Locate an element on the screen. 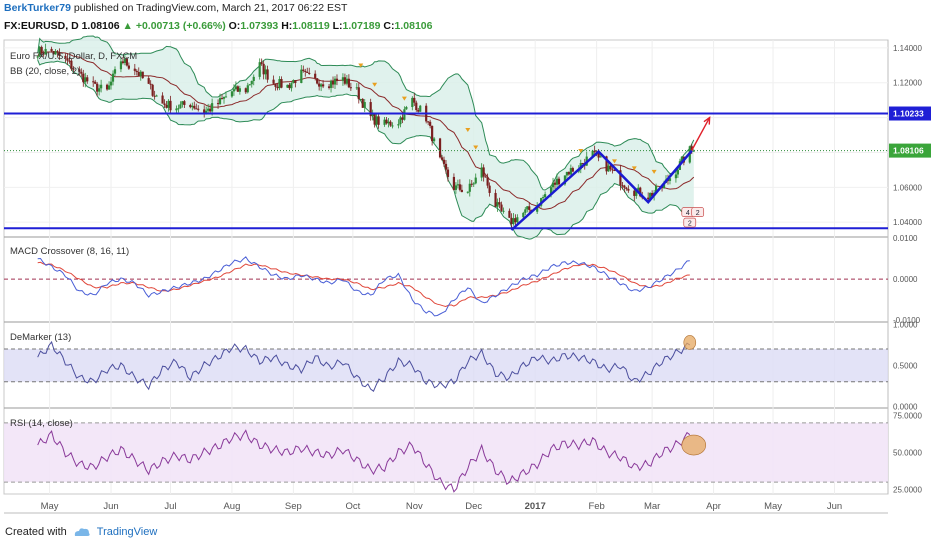 The image size is (932, 550). event-flag-count: 2 is located at coordinates (698, 213).